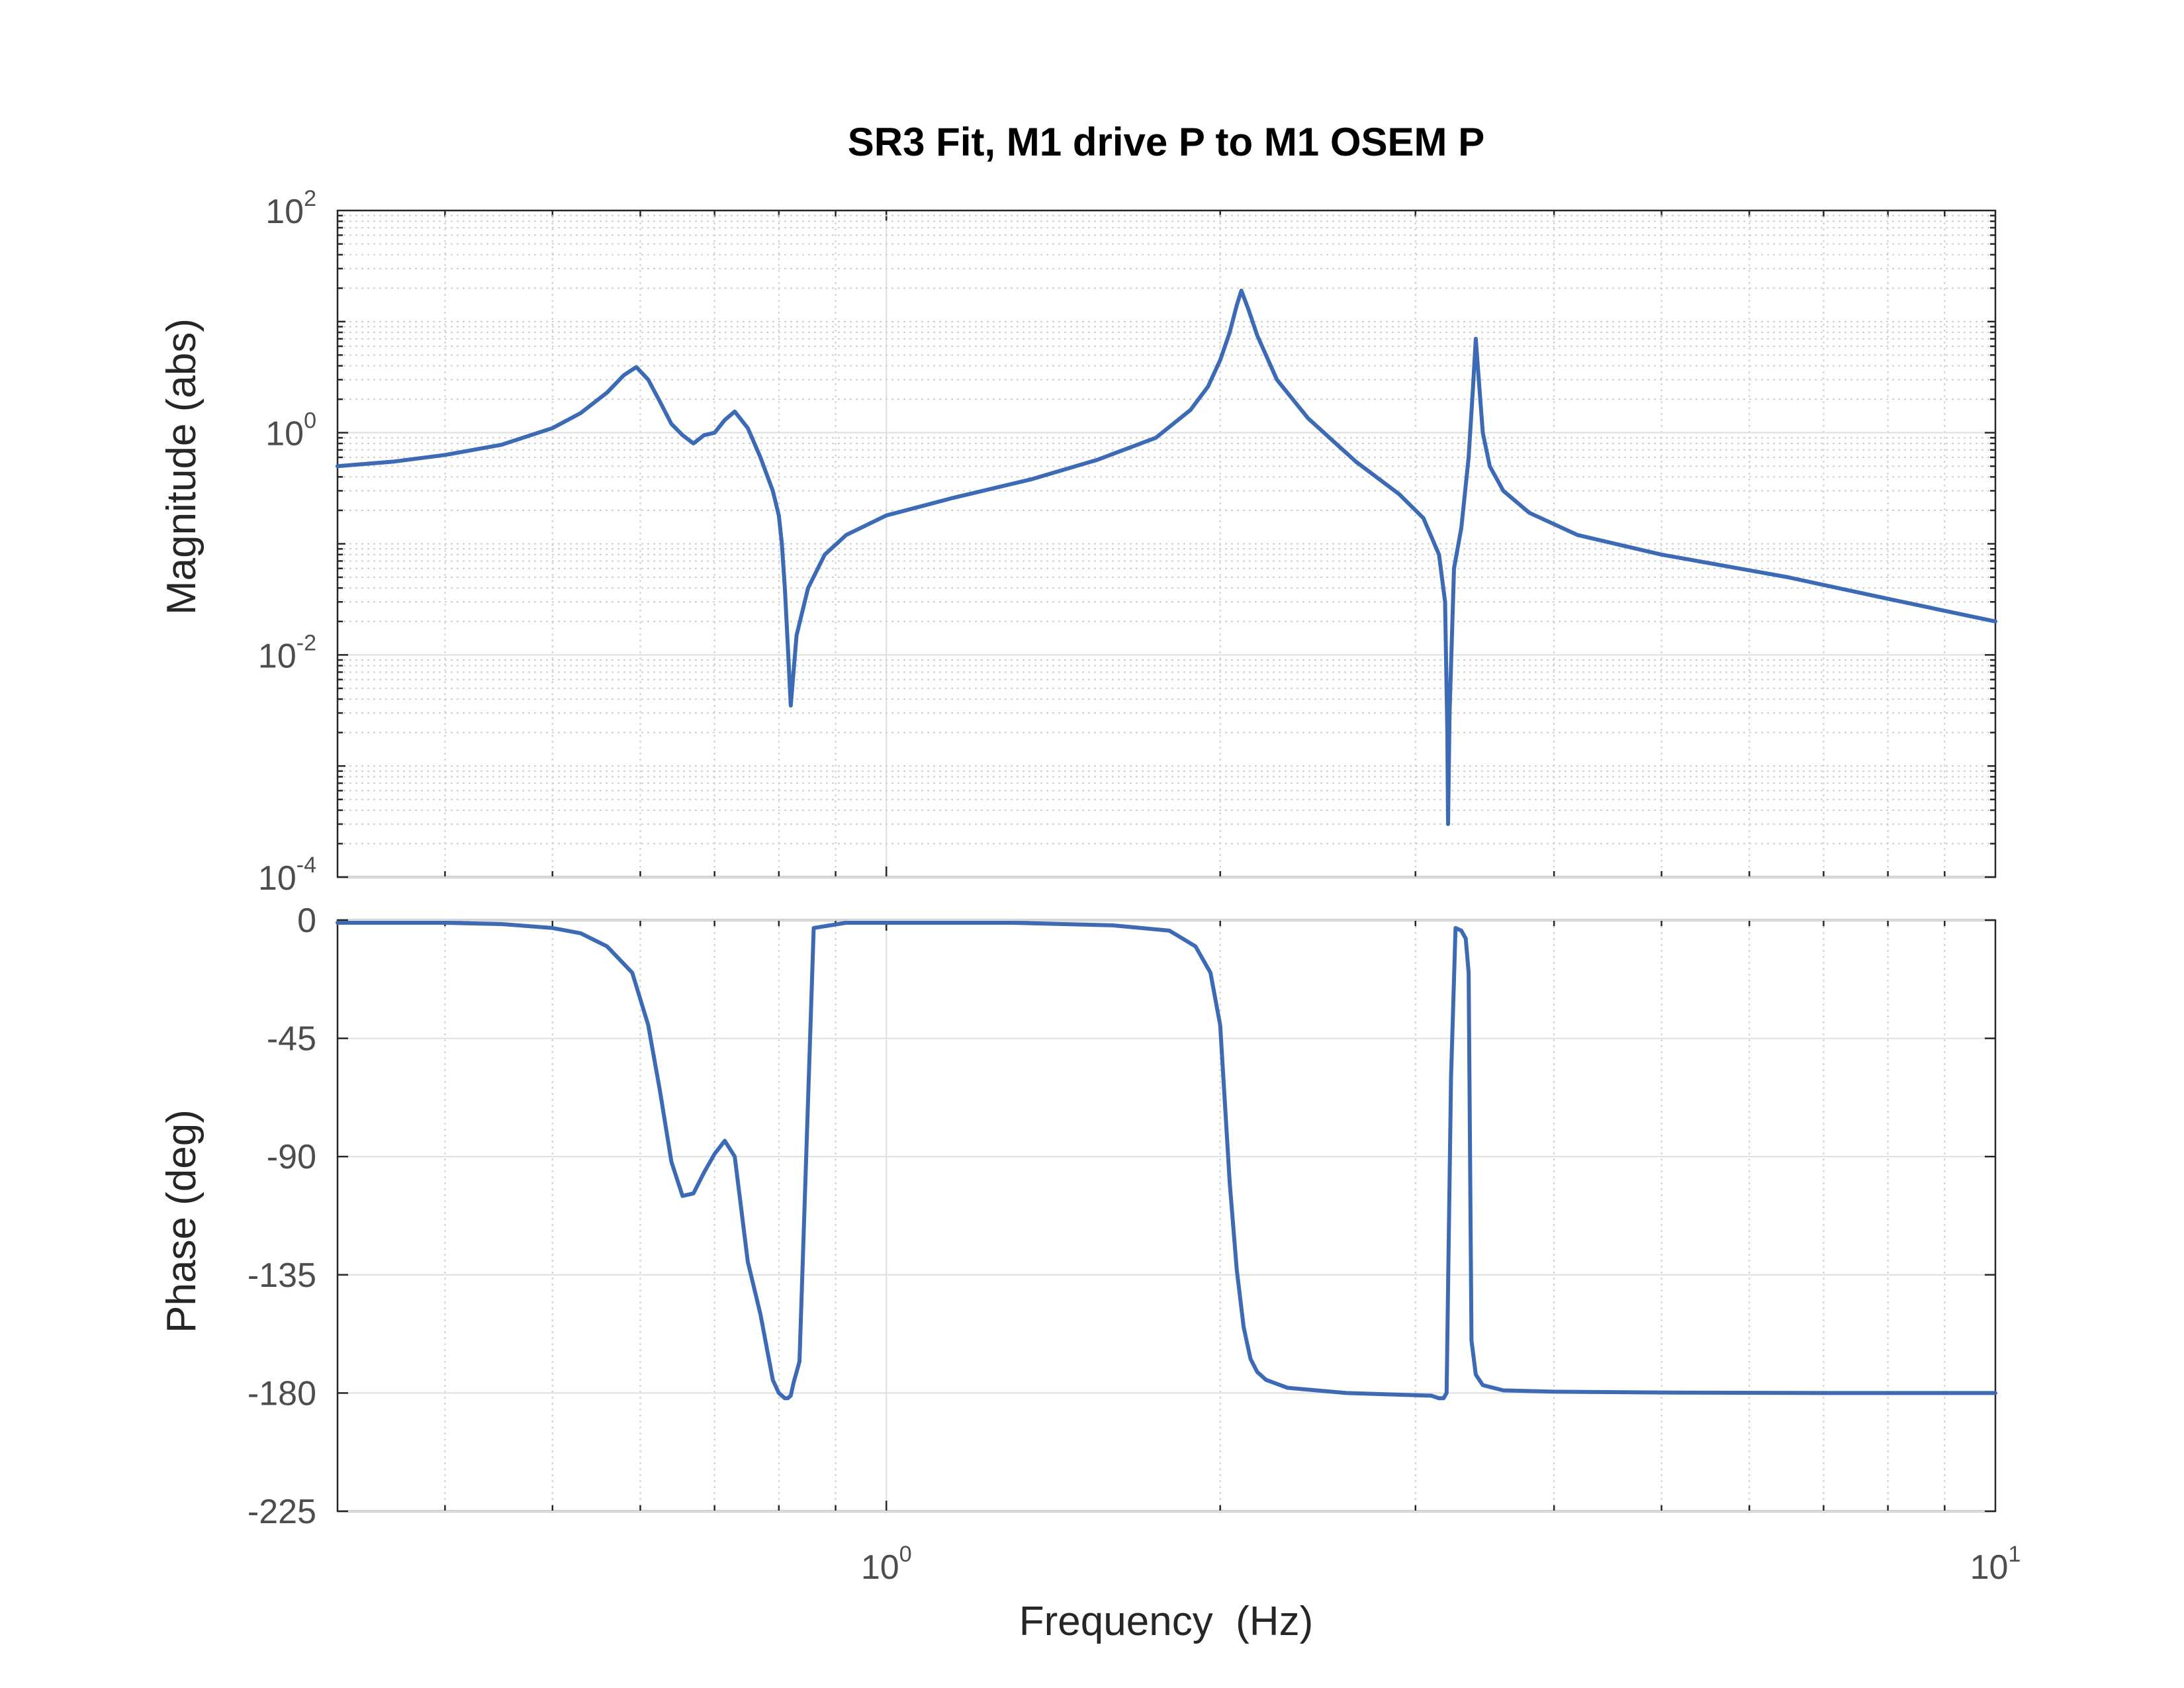  I want to click on phase-y-tick-label: -180, so click(282, 1393).